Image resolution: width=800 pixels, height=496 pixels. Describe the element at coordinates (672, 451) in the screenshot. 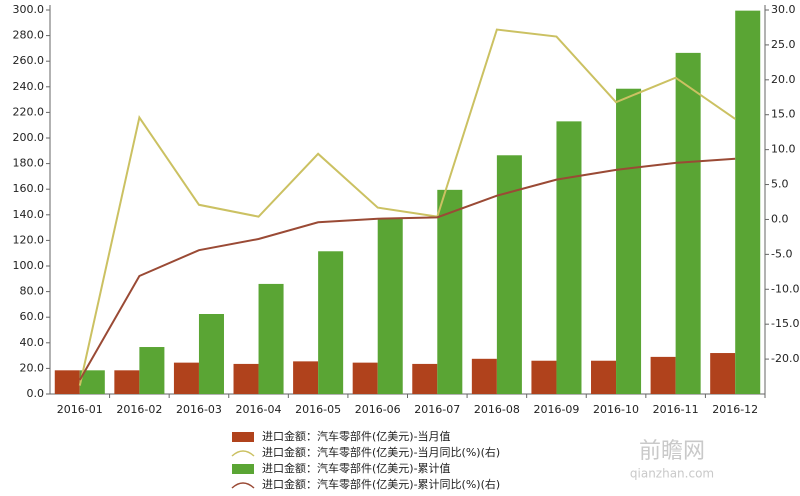

I see `watermark-brand: 前瞻网` at that location.